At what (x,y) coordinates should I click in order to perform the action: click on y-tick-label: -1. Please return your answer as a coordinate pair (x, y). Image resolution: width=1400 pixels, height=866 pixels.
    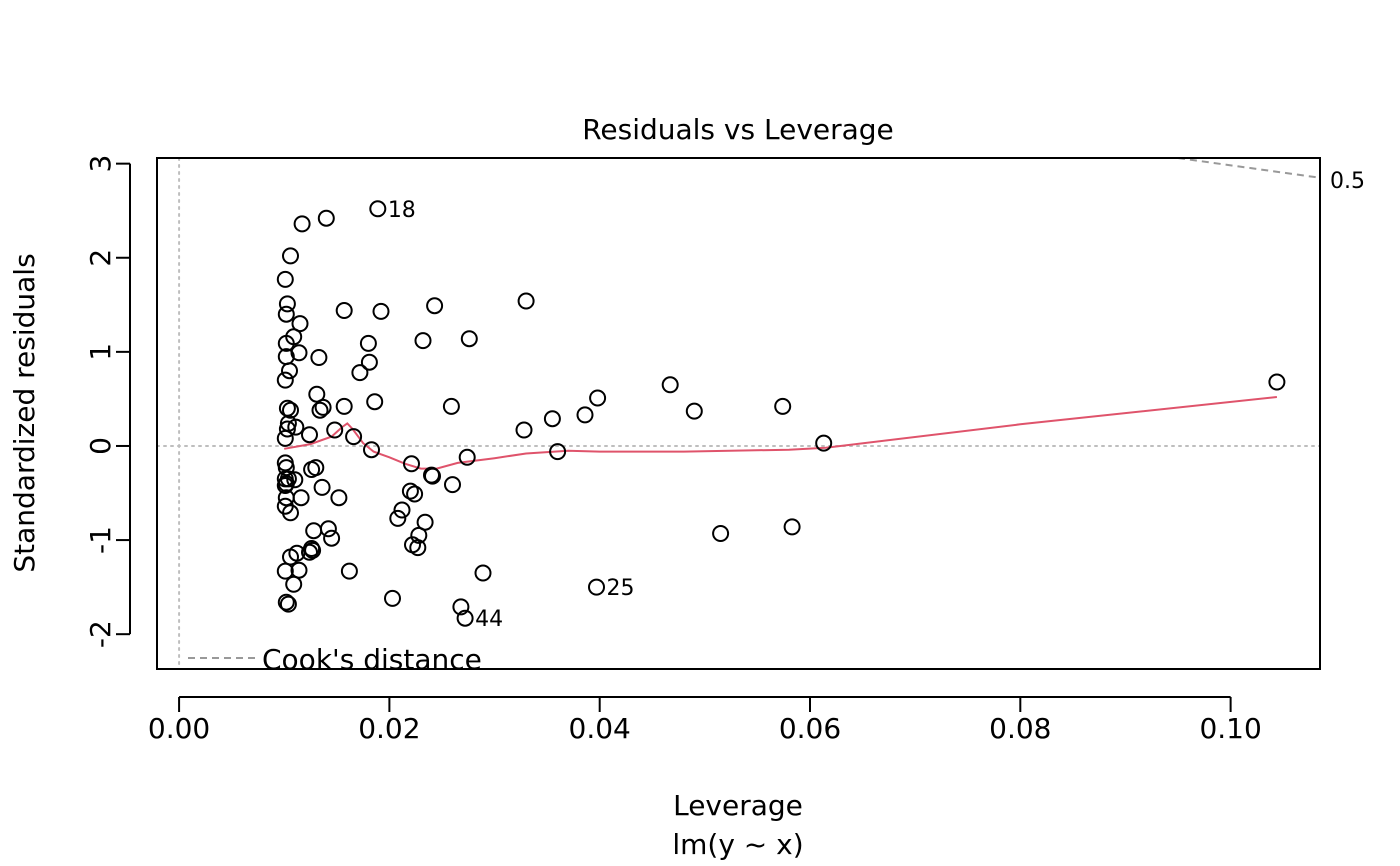
    Looking at the image, I should click on (100, 540).